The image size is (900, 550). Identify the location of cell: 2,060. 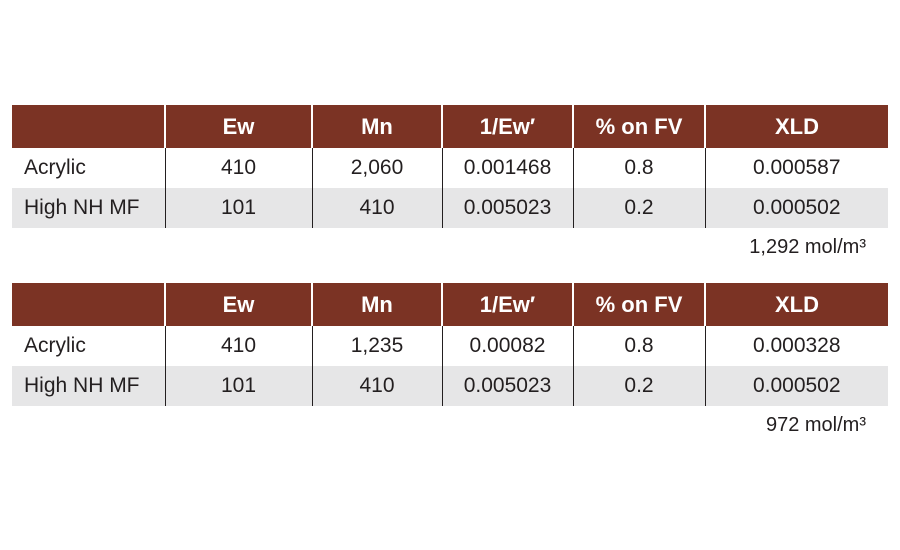
(376, 168).